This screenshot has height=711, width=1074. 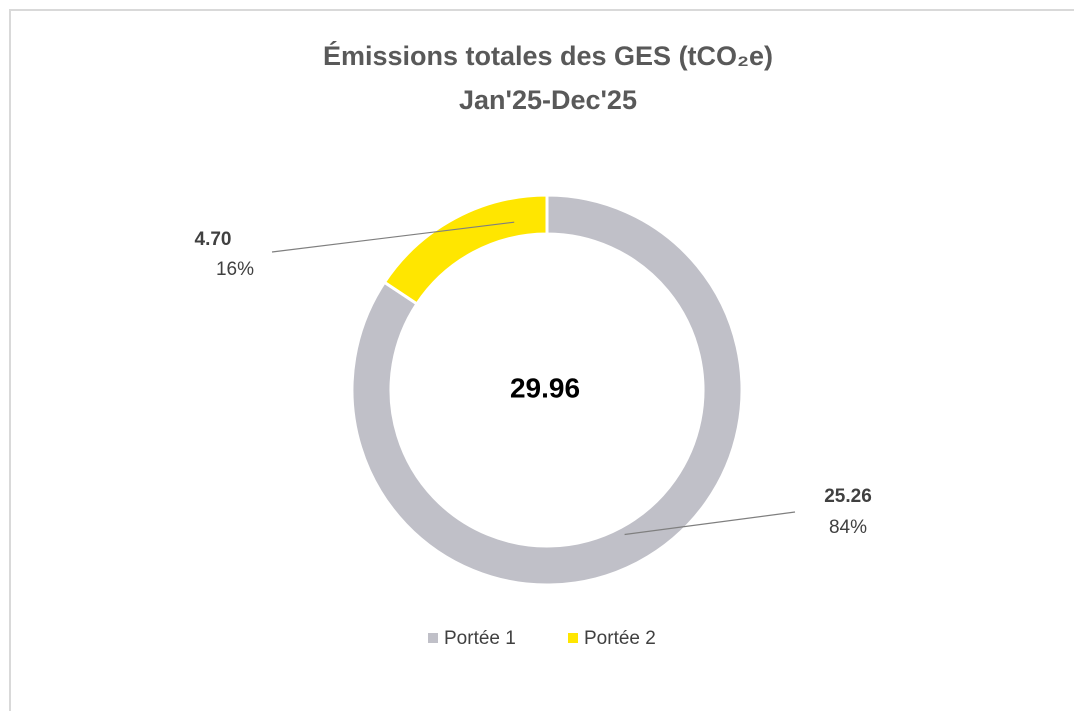 What do you see at coordinates (480, 638) in the screenshot?
I see `legend-label: Portée 1` at bounding box center [480, 638].